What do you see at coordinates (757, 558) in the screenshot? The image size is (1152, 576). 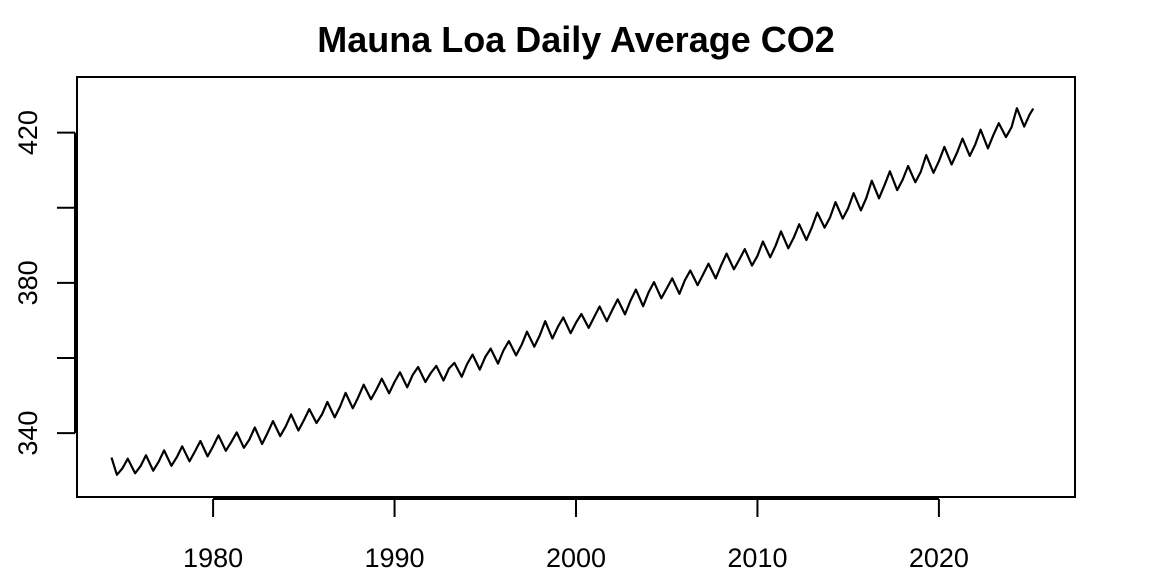 I see `x-tick-label: 2010` at bounding box center [757, 558].